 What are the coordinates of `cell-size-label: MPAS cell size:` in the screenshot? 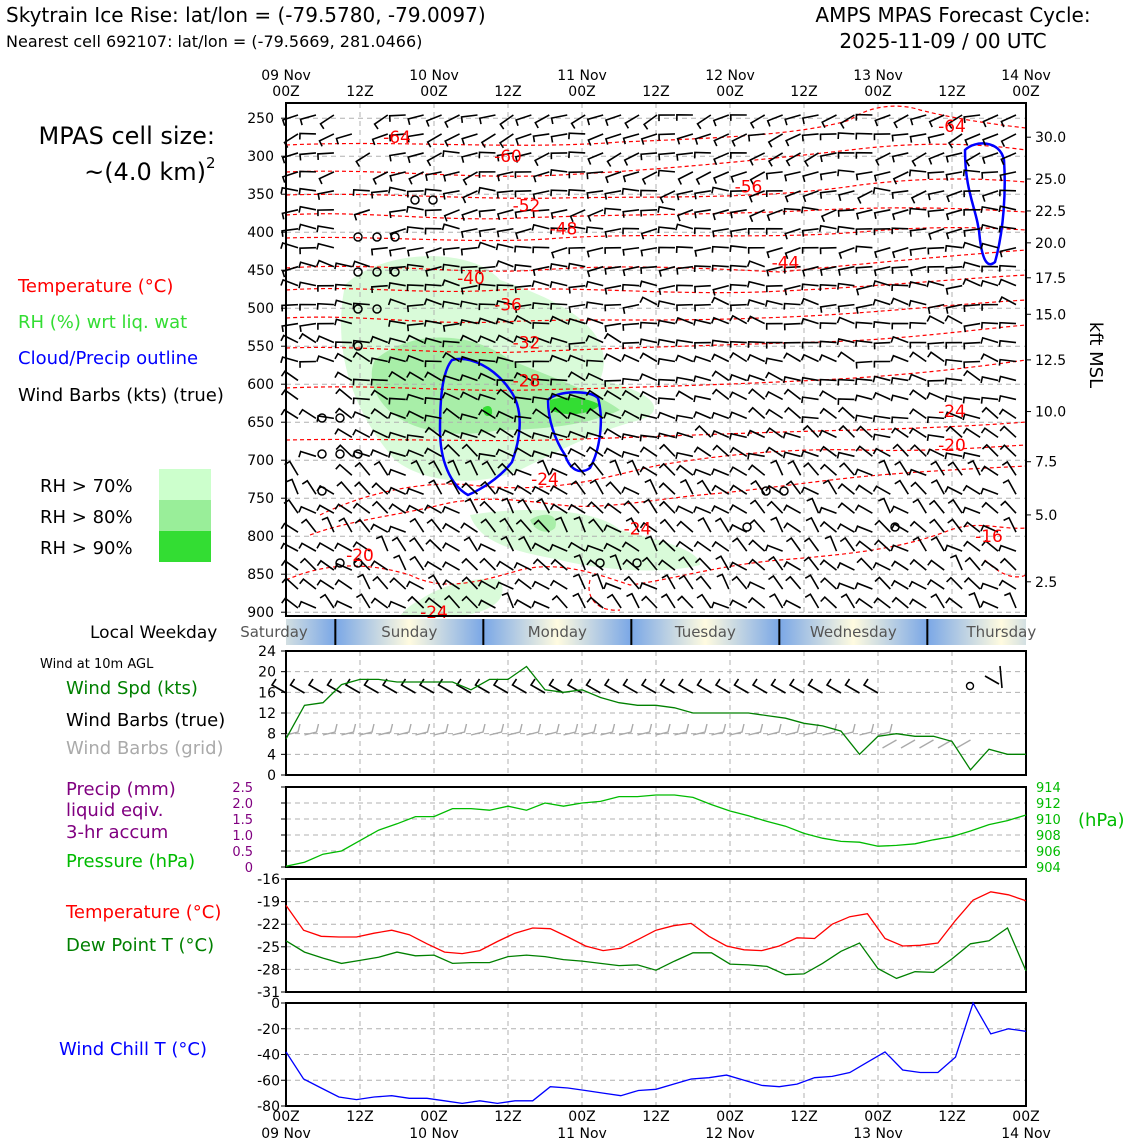 It's located at (127, 136).